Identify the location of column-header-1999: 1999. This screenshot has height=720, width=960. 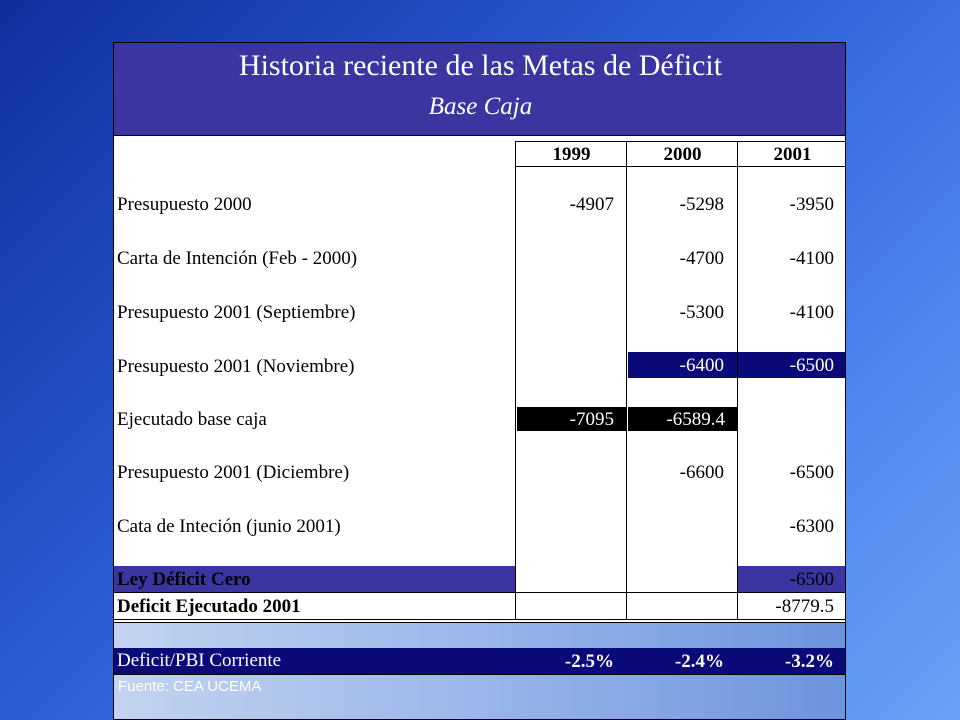
(571, 154).